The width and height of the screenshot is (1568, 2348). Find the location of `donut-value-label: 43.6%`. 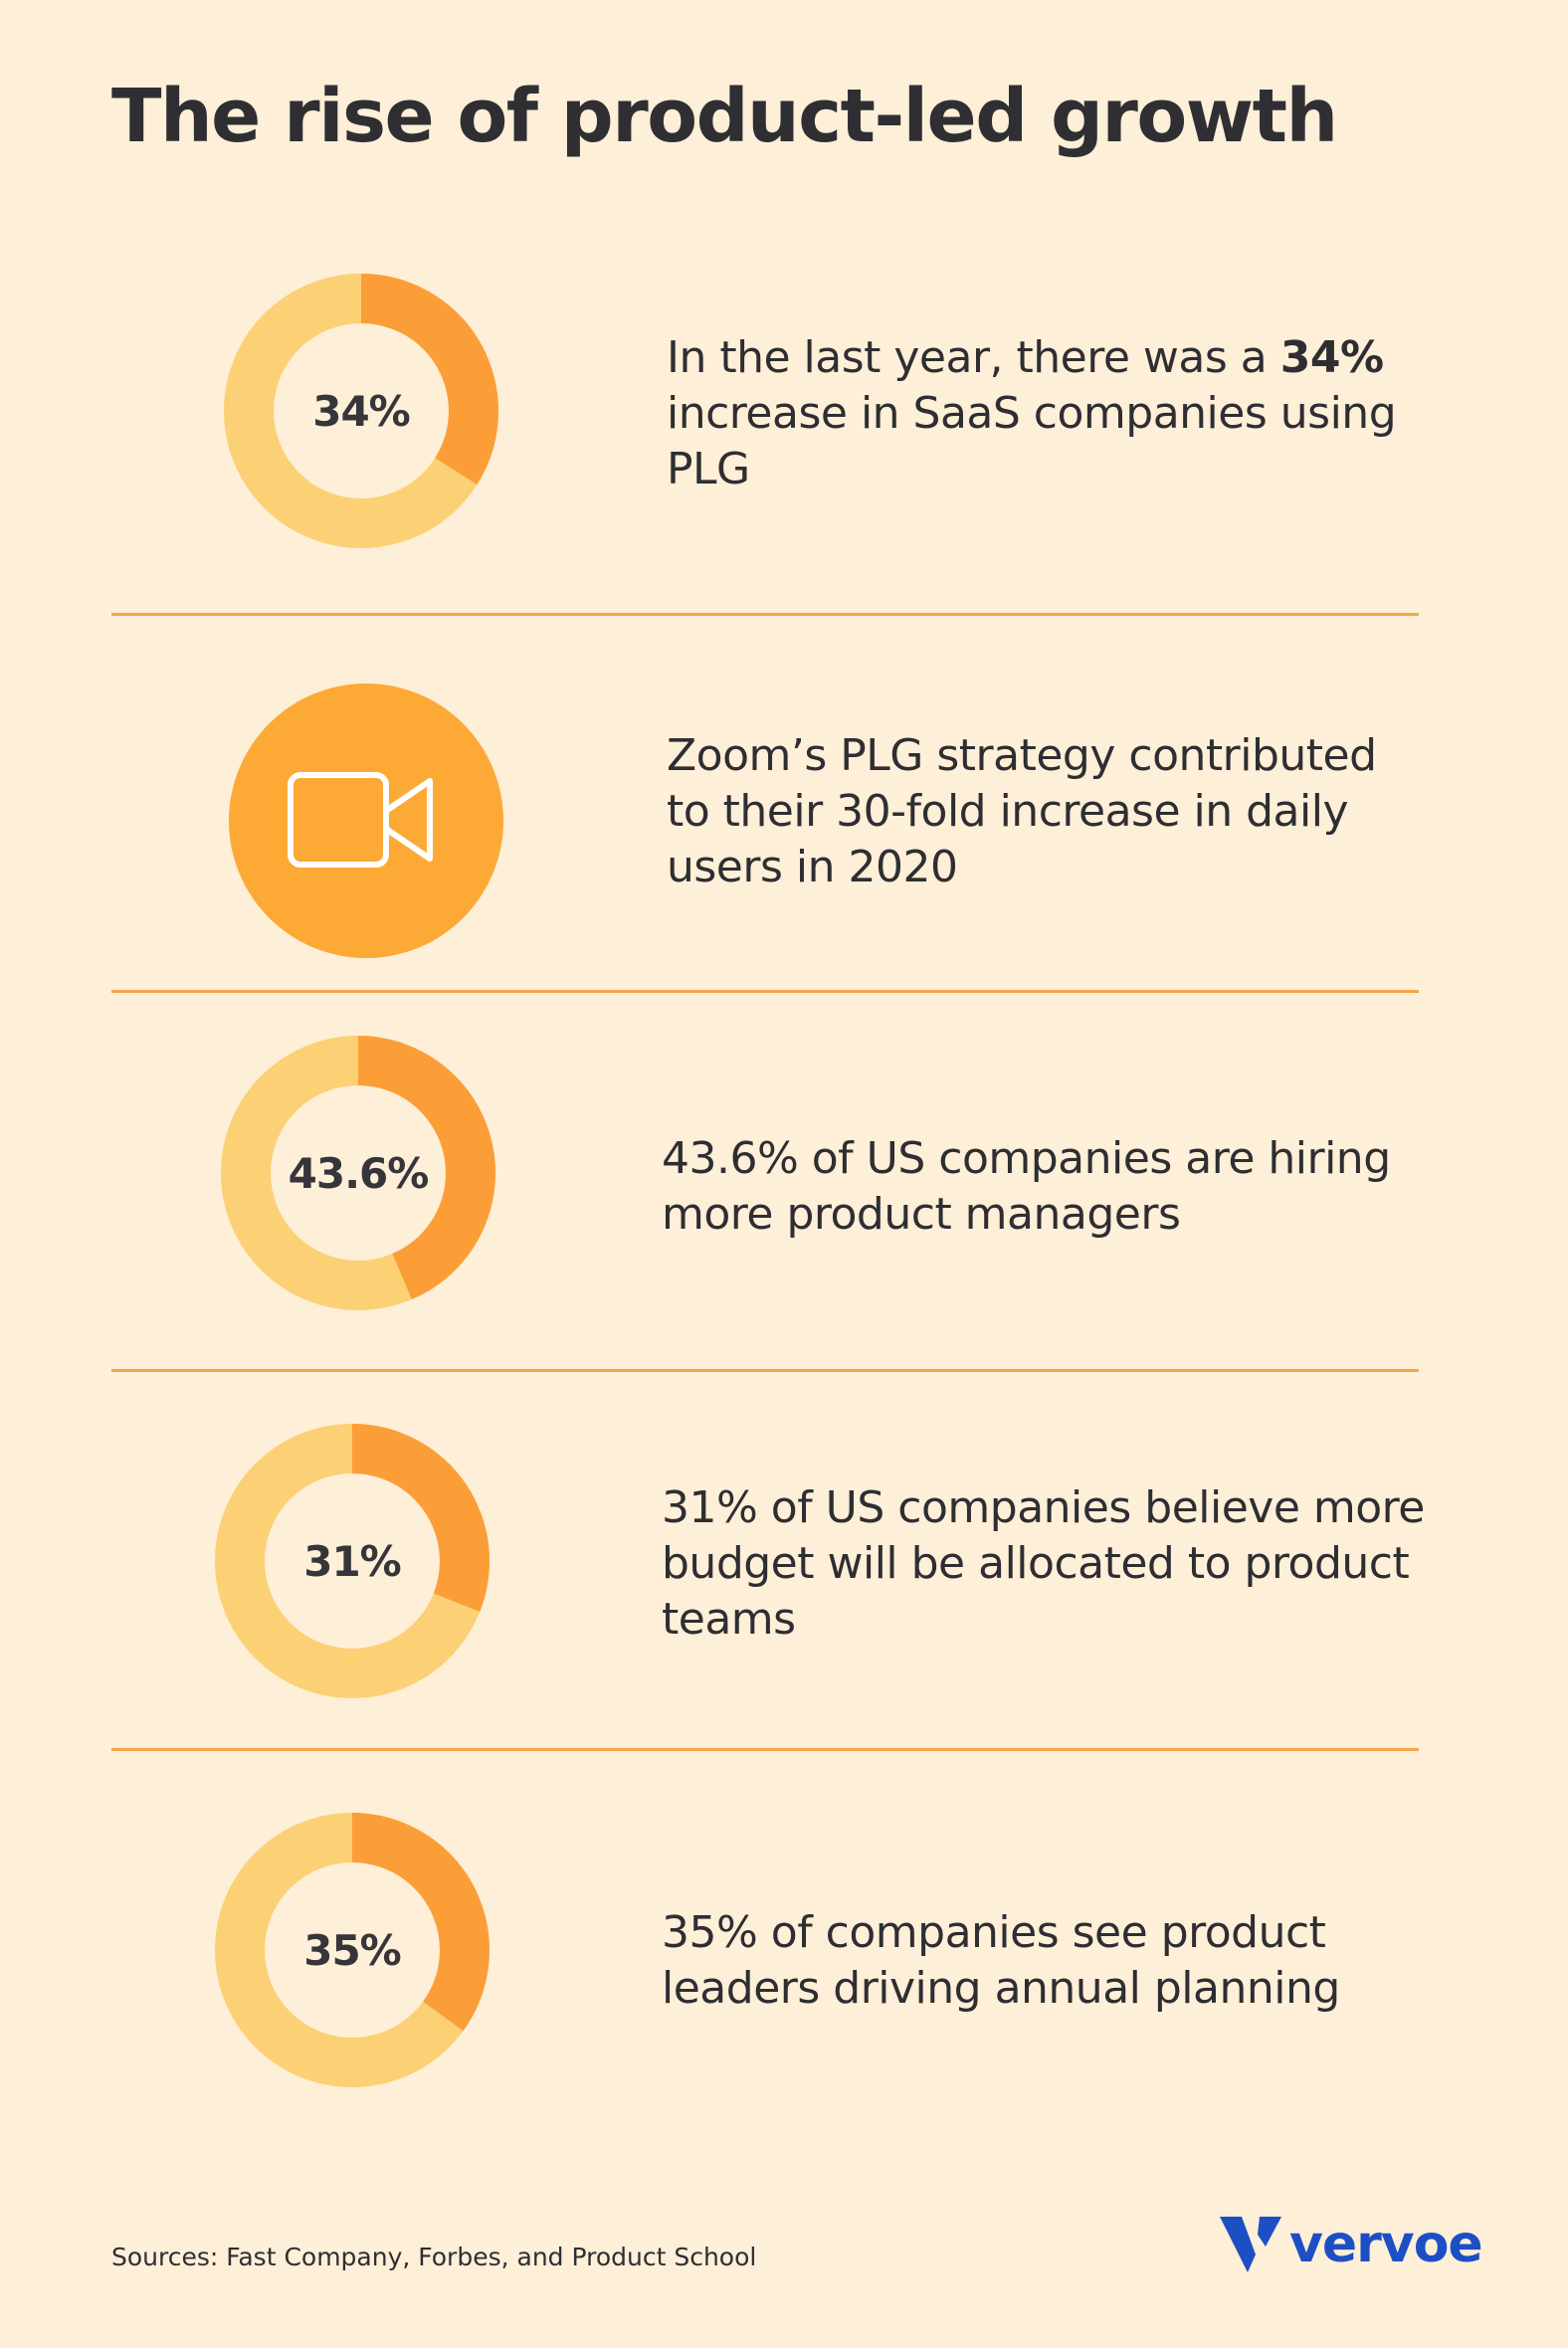

donut-value-label: 43.6% is located at coordinates (359, 1173).